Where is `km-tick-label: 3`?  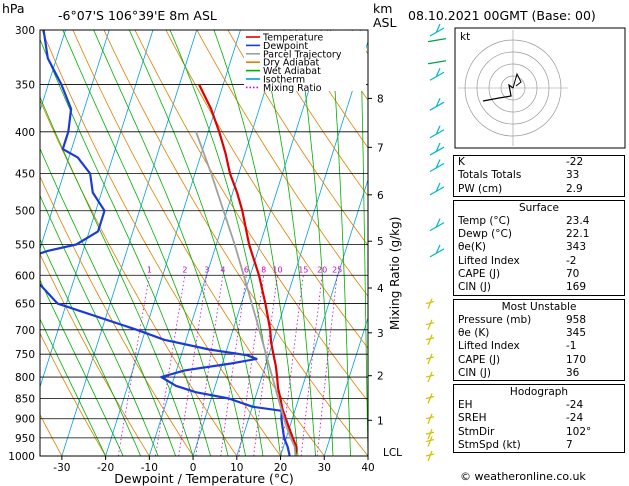 km-tick-label: 3 is located at coordinates (380, 334).